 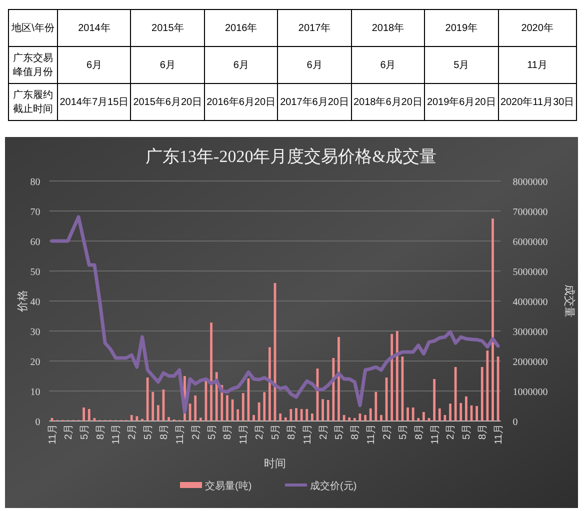 What do you see at coordinates (388, 28) in the screenshot?
I see `text: 2018年` at bounding box center [388, 28].